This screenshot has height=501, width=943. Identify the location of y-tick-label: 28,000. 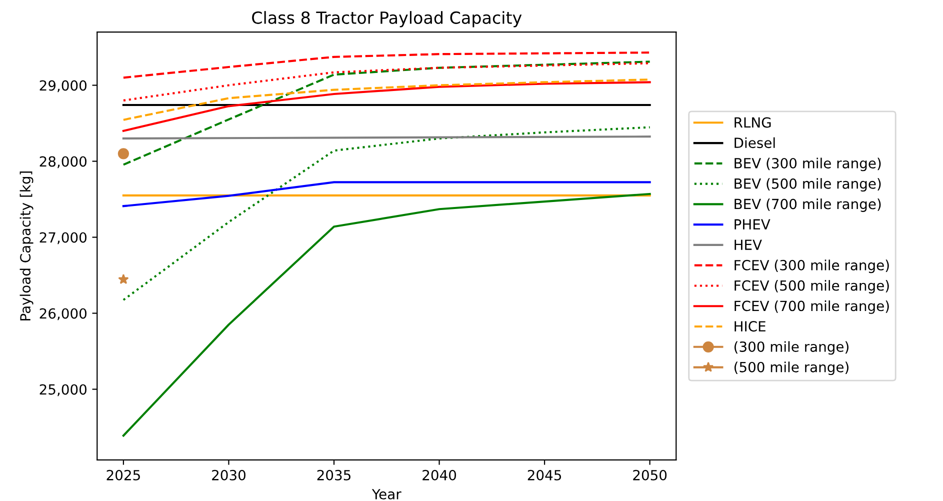
(63, 162).